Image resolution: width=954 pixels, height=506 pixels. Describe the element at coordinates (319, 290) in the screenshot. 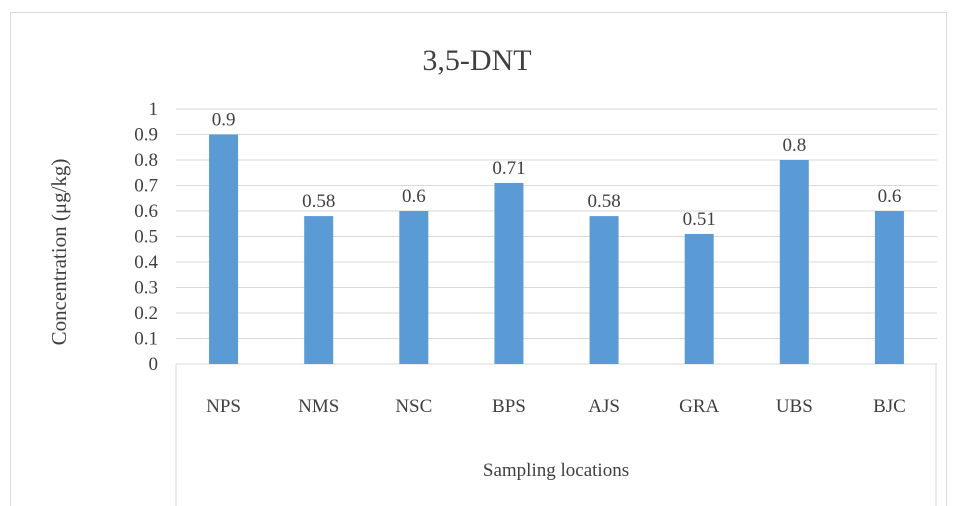

I see `bar-nms` at that location.